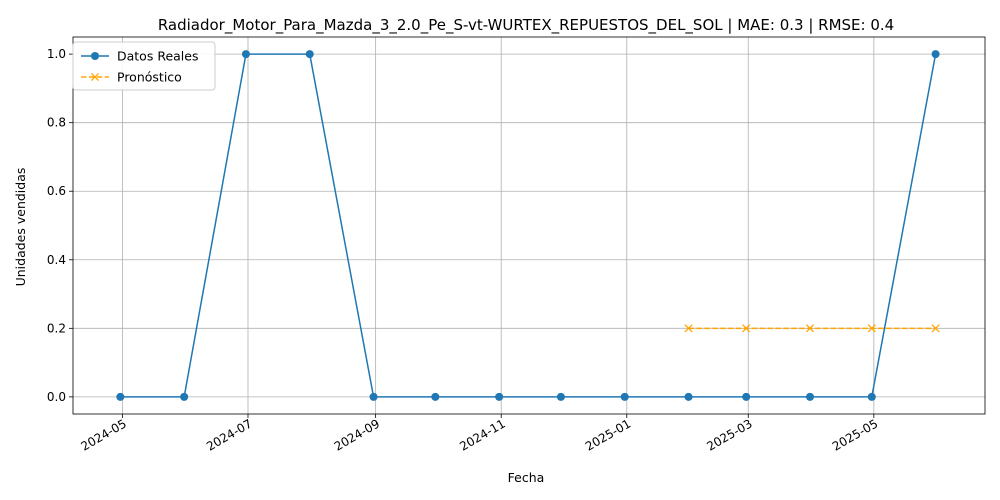 The height and width of the screenshot is (500, 1000). What do you see at coordinates (526, 477) in the screenshot?
I see `x-axis-label: Fecha` at bounding box center [526, 477].